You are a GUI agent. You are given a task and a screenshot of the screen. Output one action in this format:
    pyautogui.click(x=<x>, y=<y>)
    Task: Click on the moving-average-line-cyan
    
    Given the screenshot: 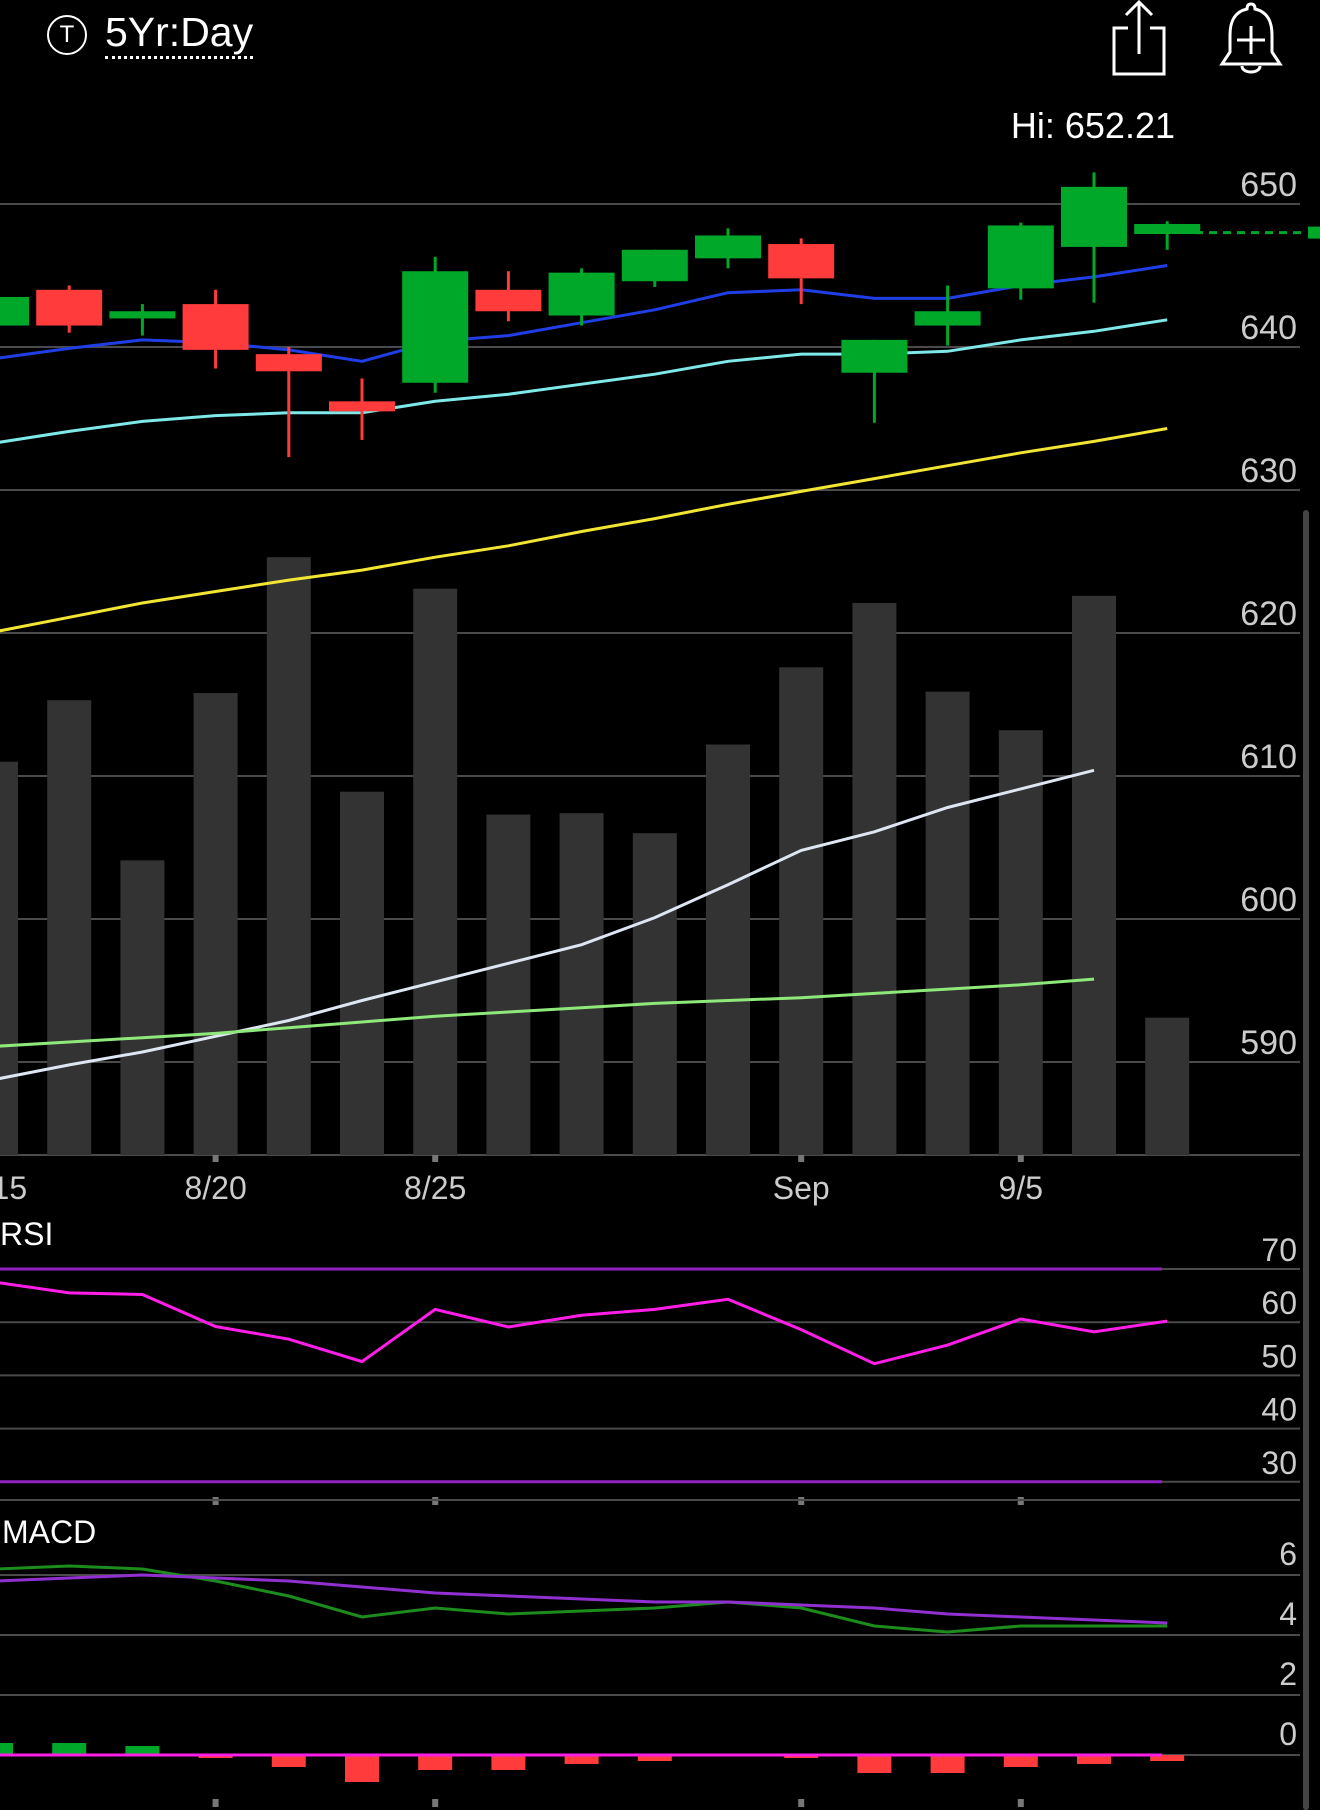 What is the action you would take?
    pyautogui.click(x=584, y=381)
    